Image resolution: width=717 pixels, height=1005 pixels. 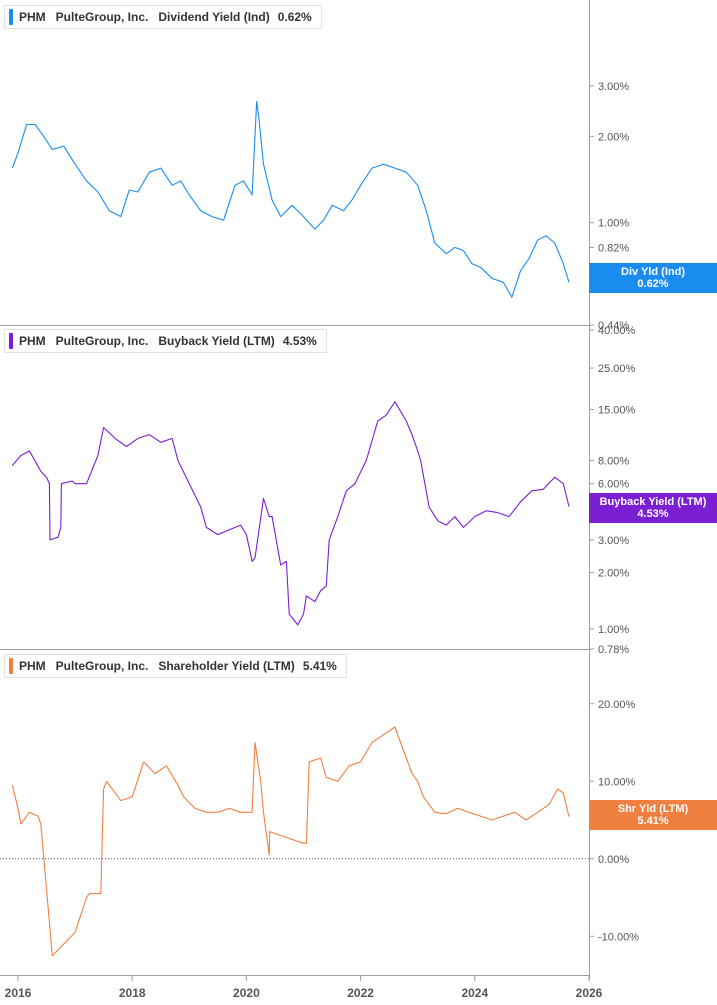 I want to click on x-tick-label: 2018, so click(x=132, y=993).